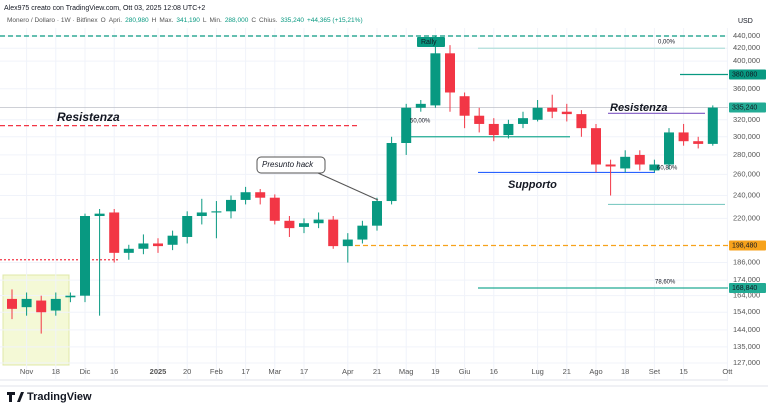  I want to click on x-tick-label: Dic, so click(85, 371).